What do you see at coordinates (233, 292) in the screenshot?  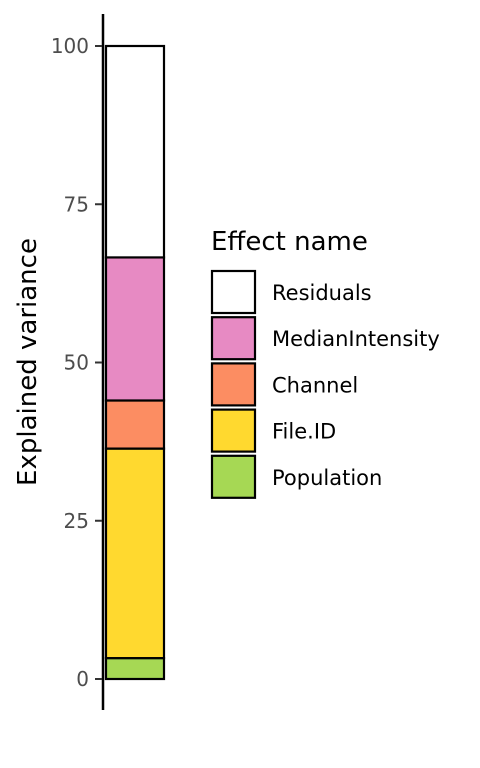 I see `legend-swatch-residuals` at bounding box center [233, 292].